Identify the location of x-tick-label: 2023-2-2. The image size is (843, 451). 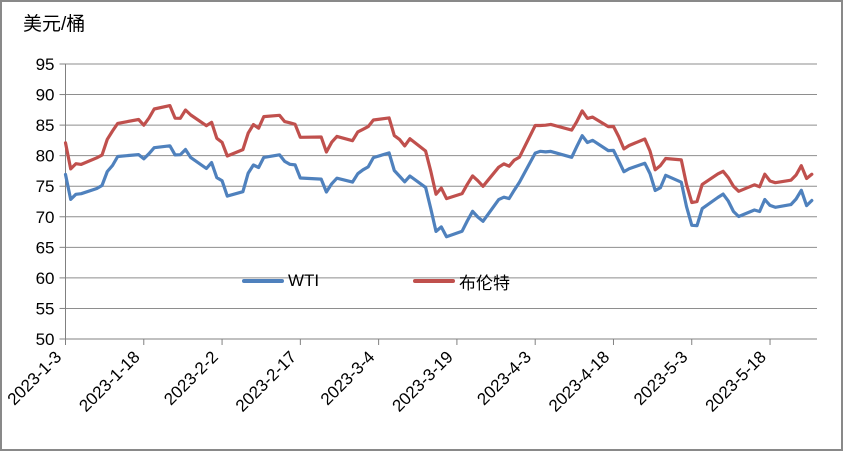
(191, 378).